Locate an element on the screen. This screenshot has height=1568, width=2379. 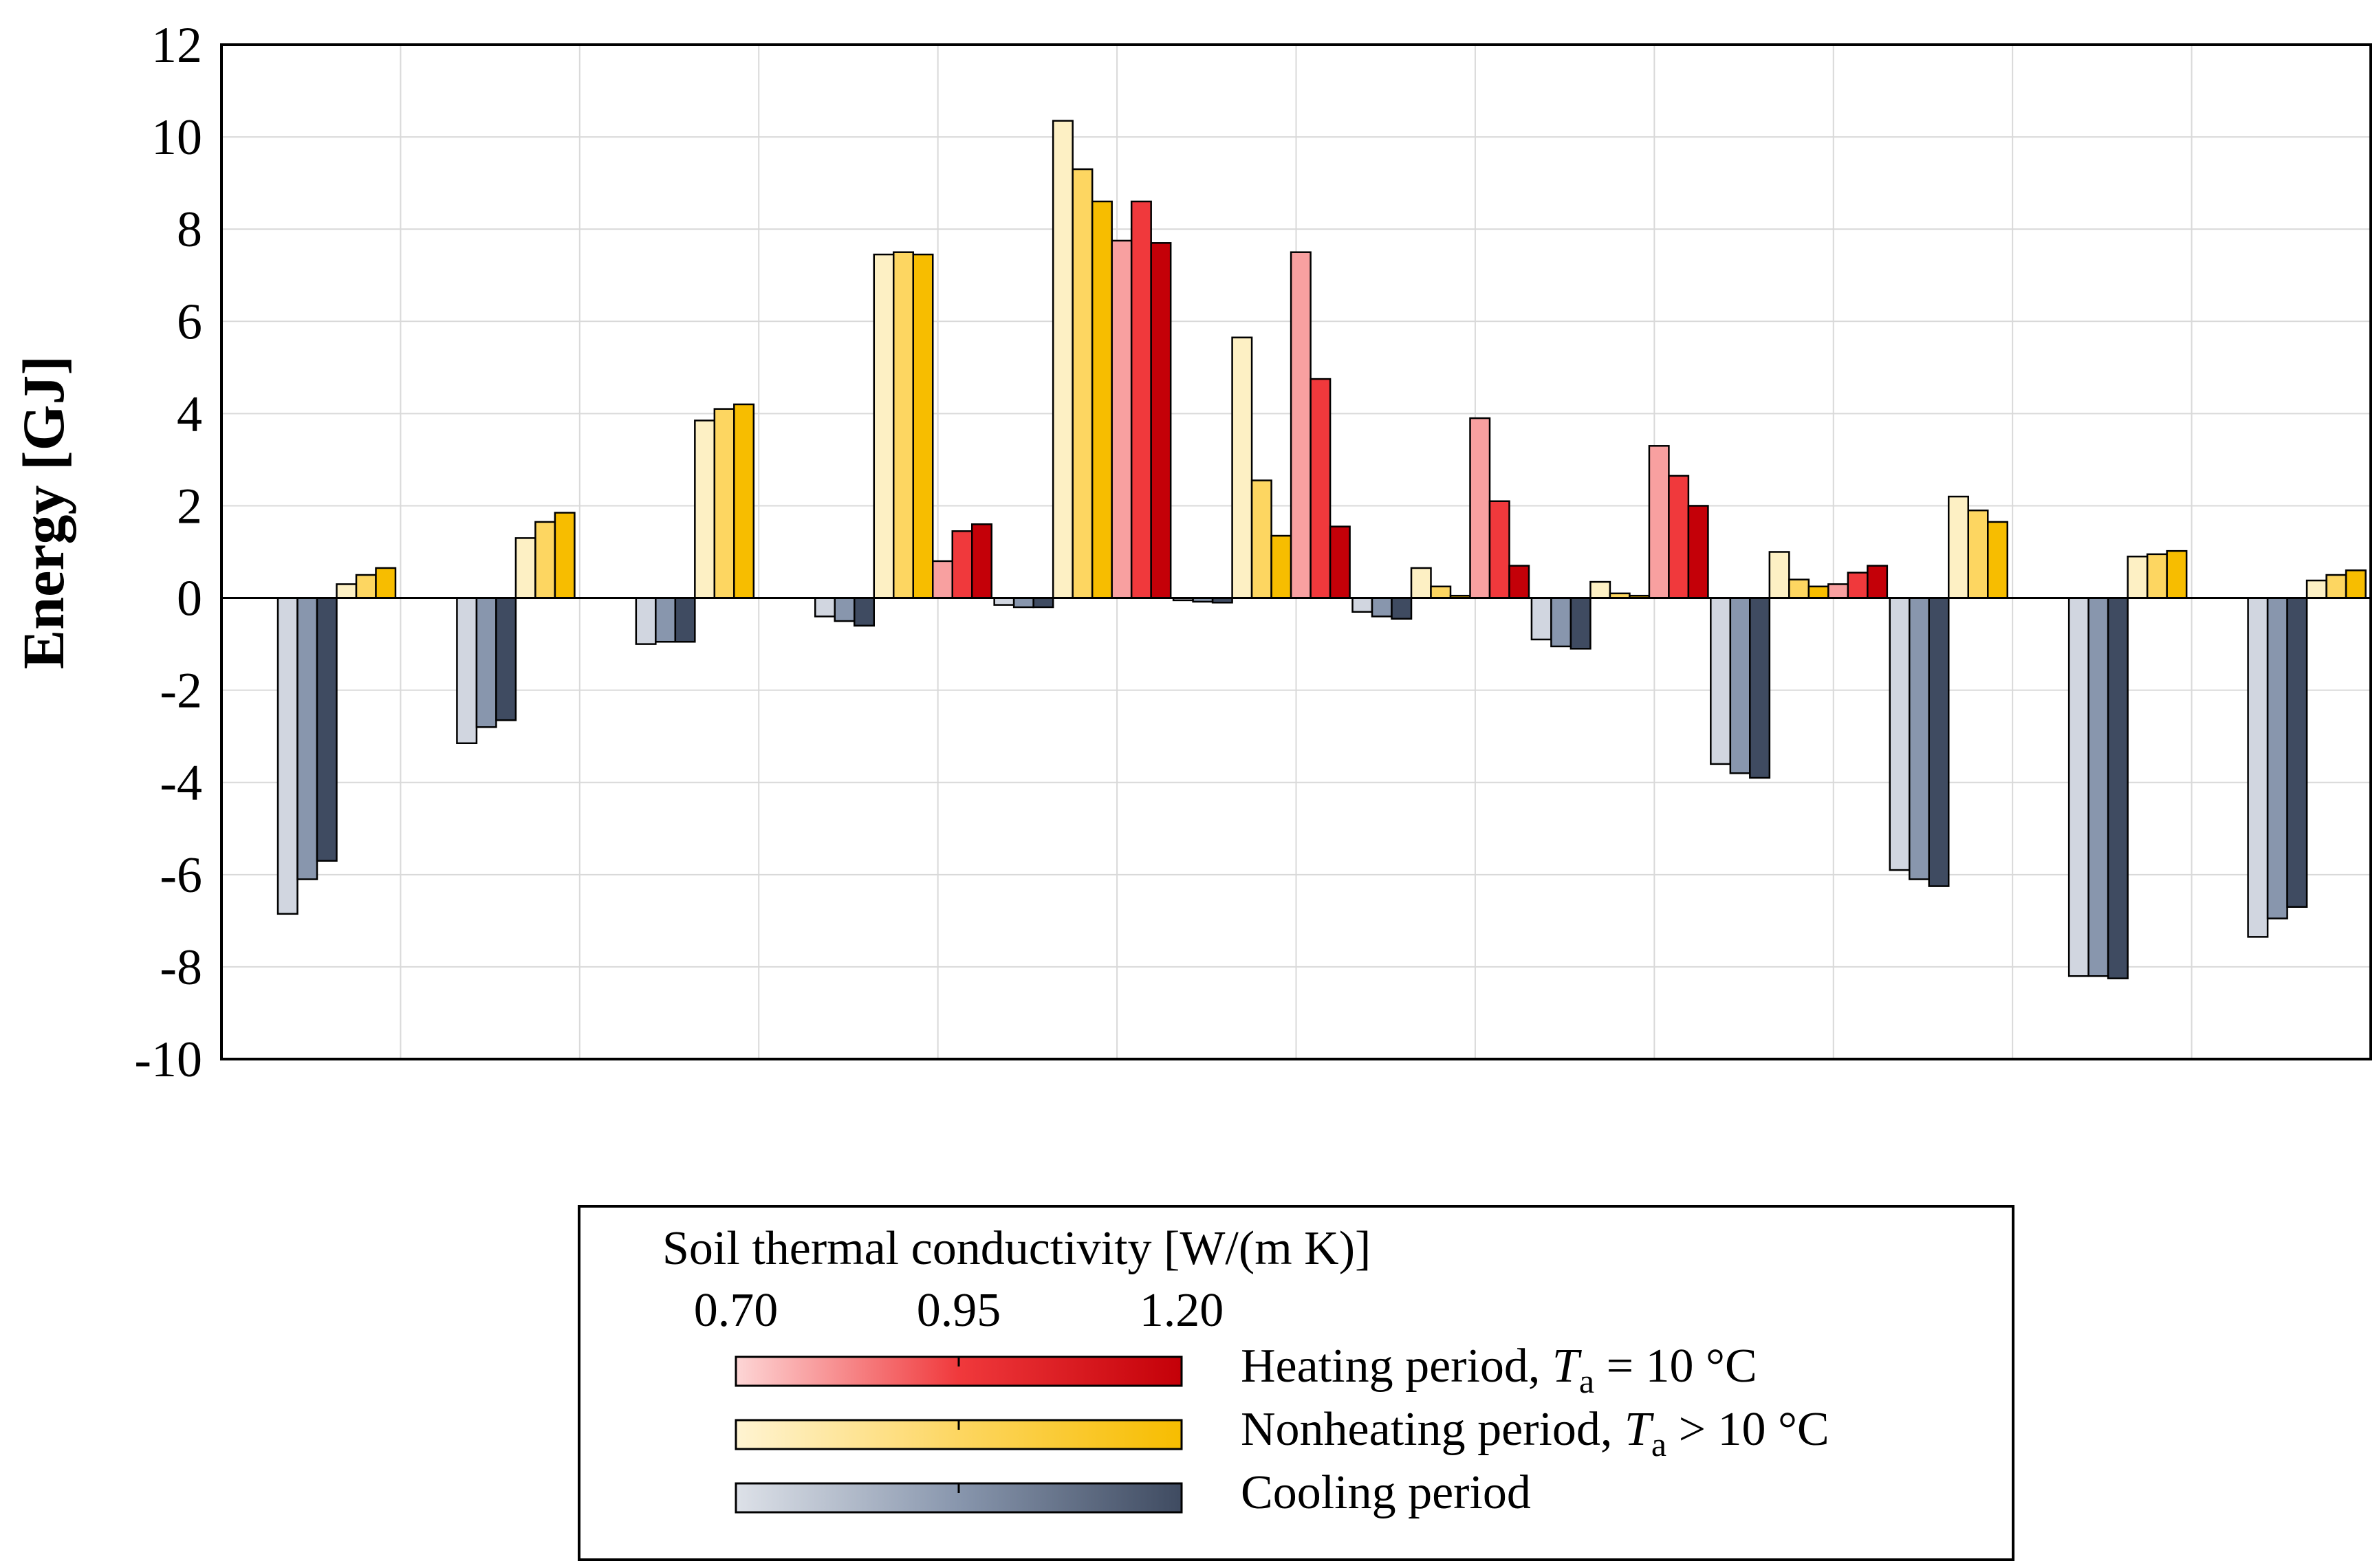
legend-title: Soil thermal conductivity [W/(m K)] is located at coordinates (1016, 1248).